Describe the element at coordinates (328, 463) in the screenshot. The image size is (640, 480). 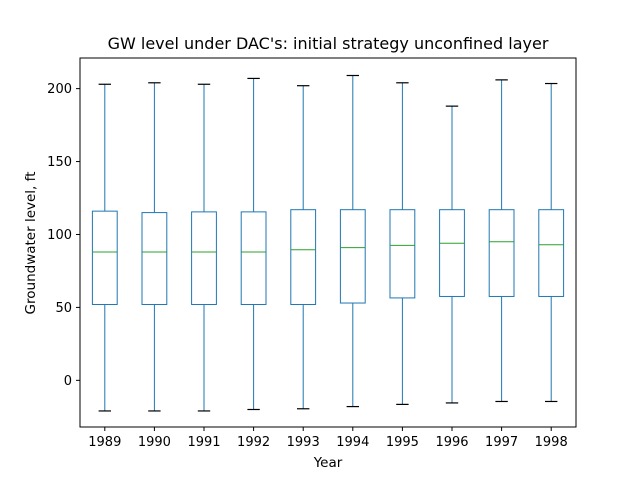
I see `x-axis-label: Year` at that location.